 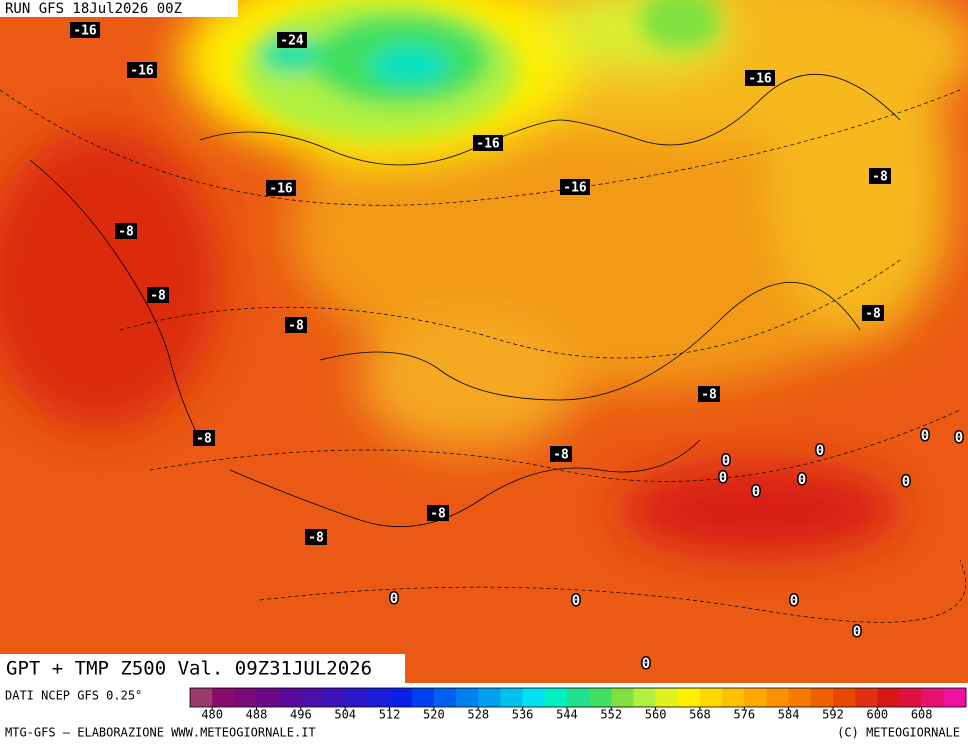 I want to click on colorbar-tick-label: 552, so click(x=611, y=715).